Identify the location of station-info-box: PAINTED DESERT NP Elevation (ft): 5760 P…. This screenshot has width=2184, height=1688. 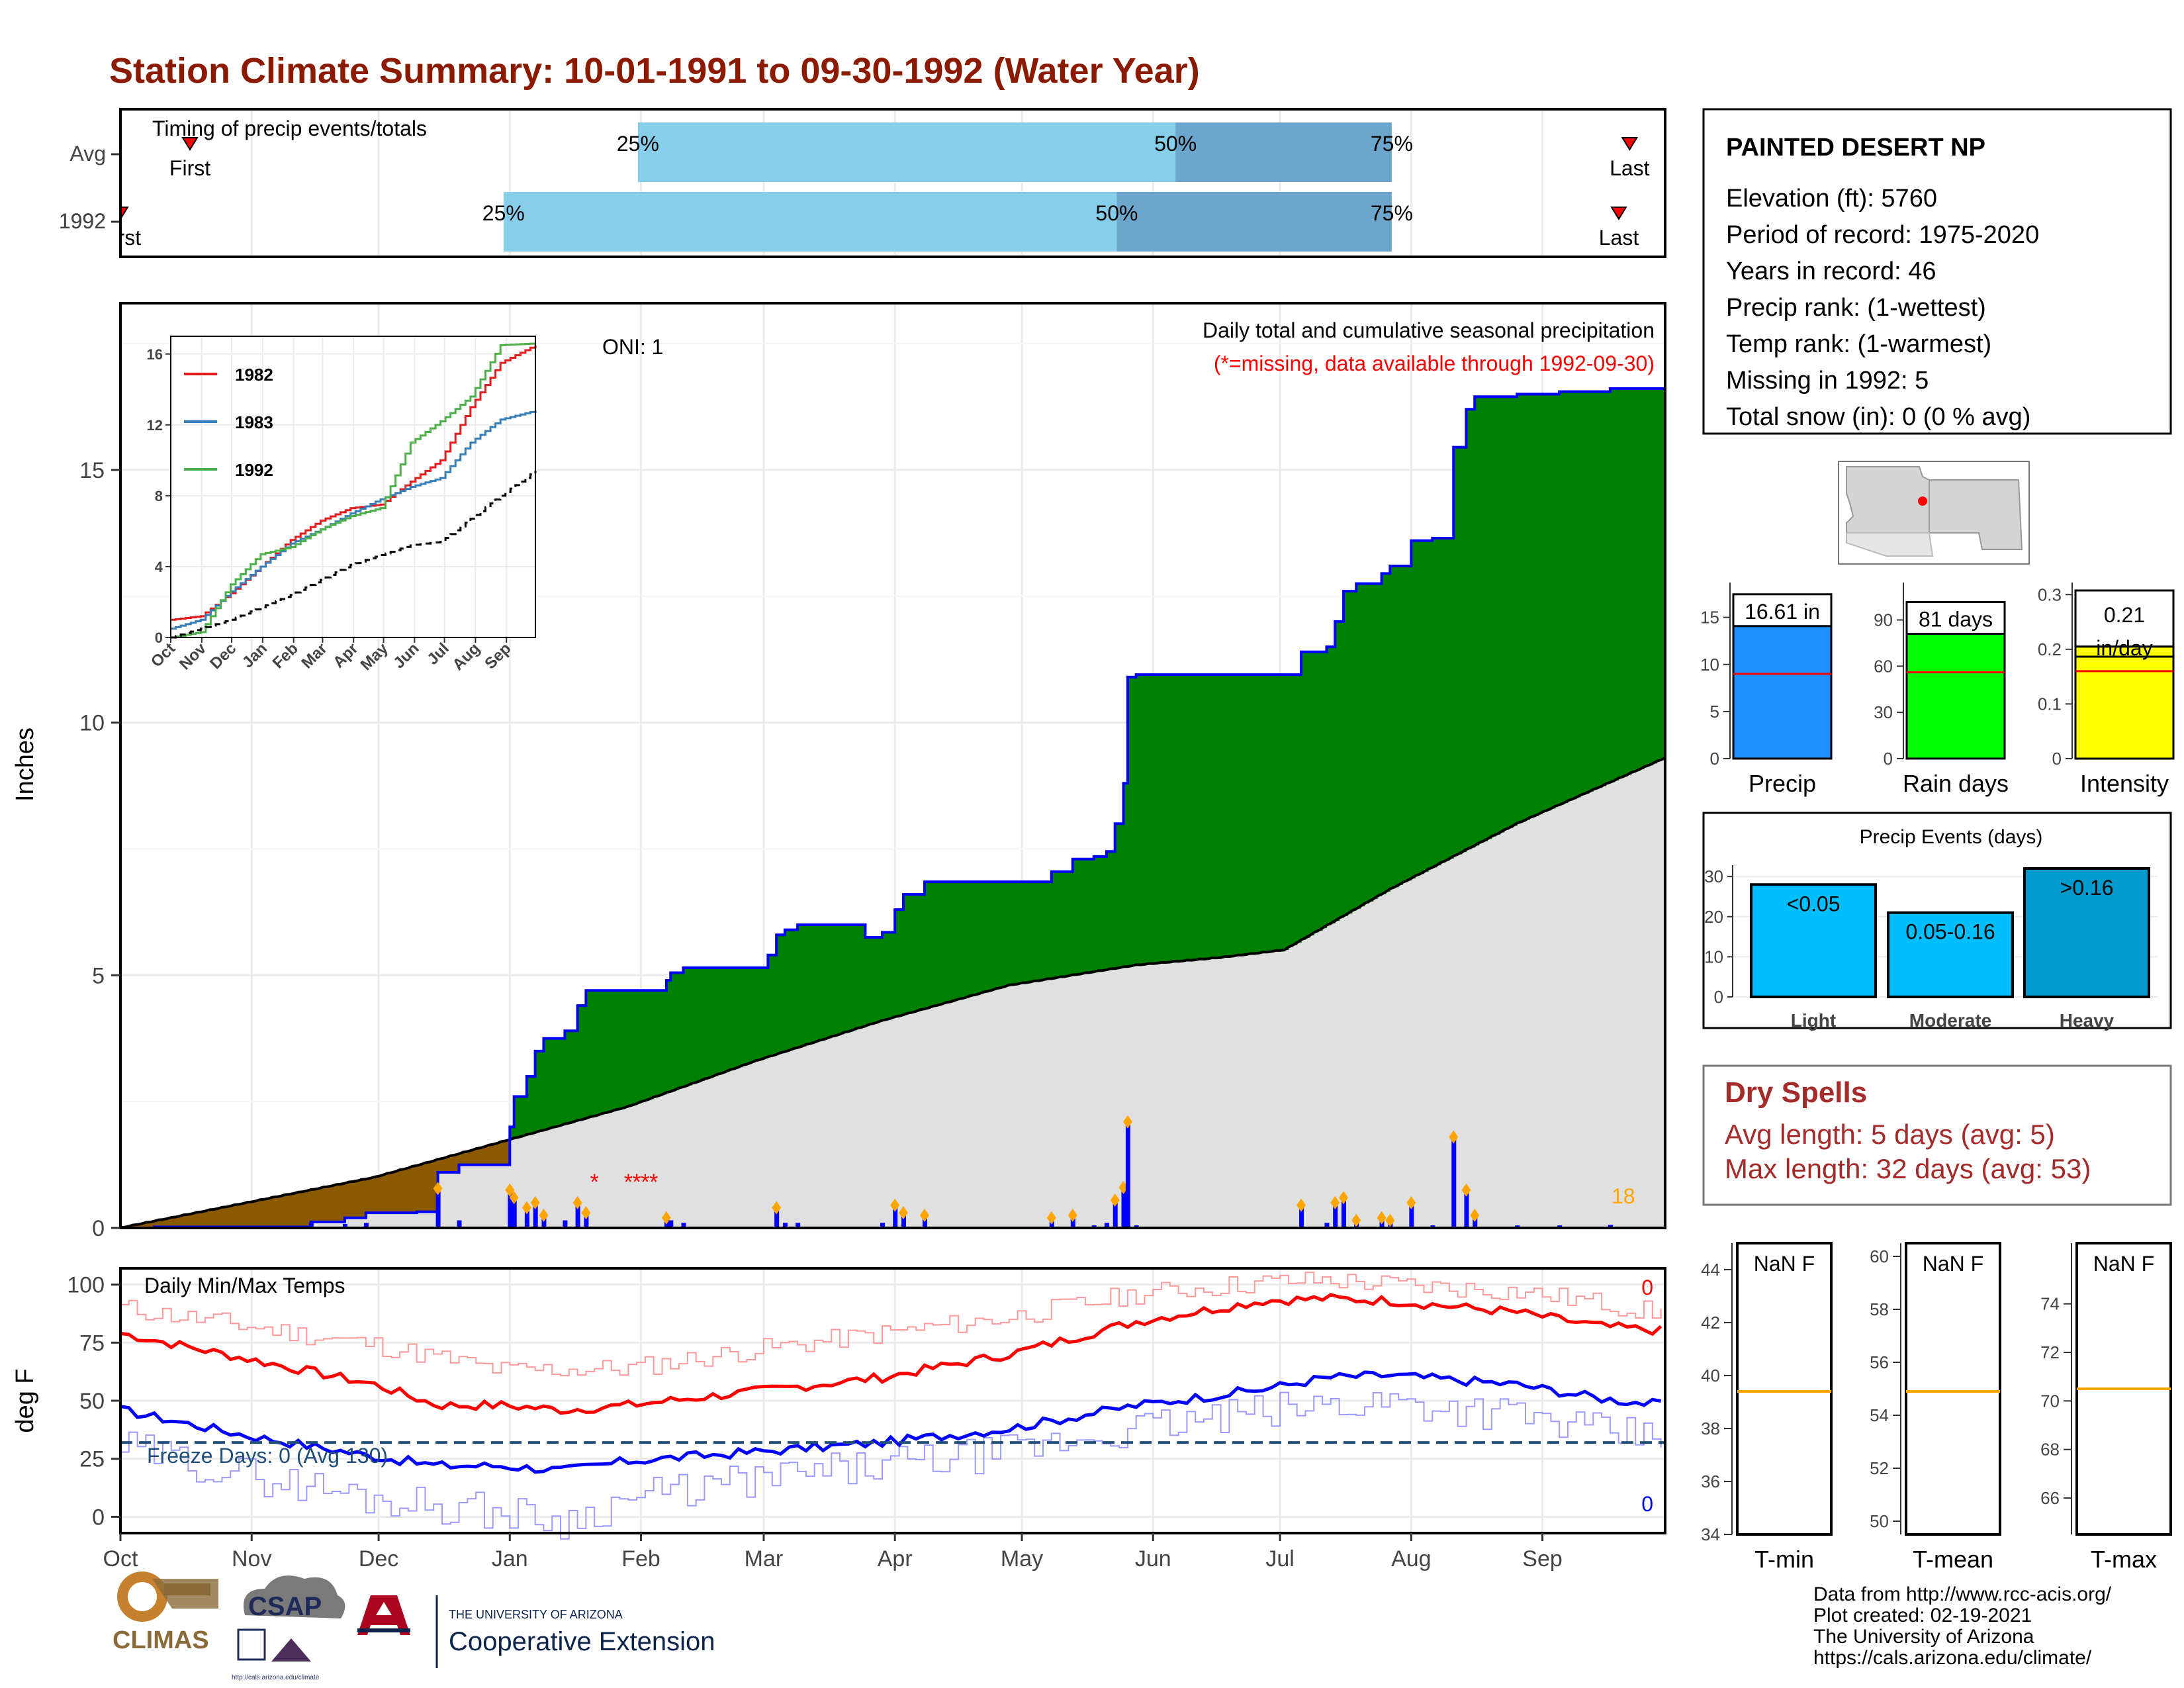
(1937, 271).